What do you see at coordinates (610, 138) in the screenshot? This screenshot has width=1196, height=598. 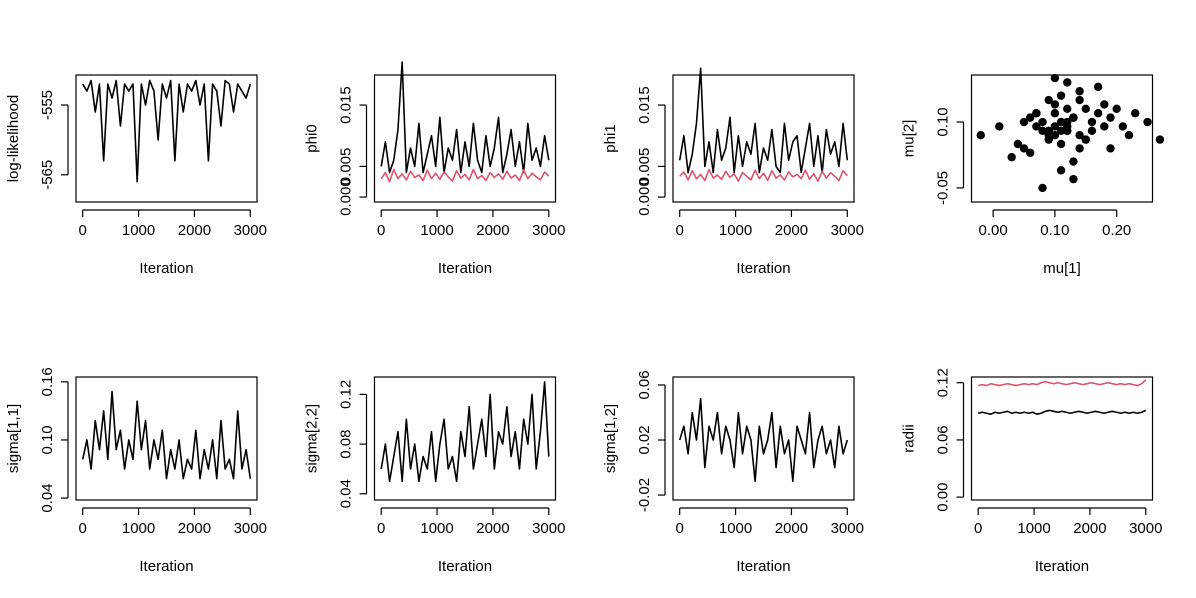 I see `y-axis-label: phi1` at bounding box center [610, 138].